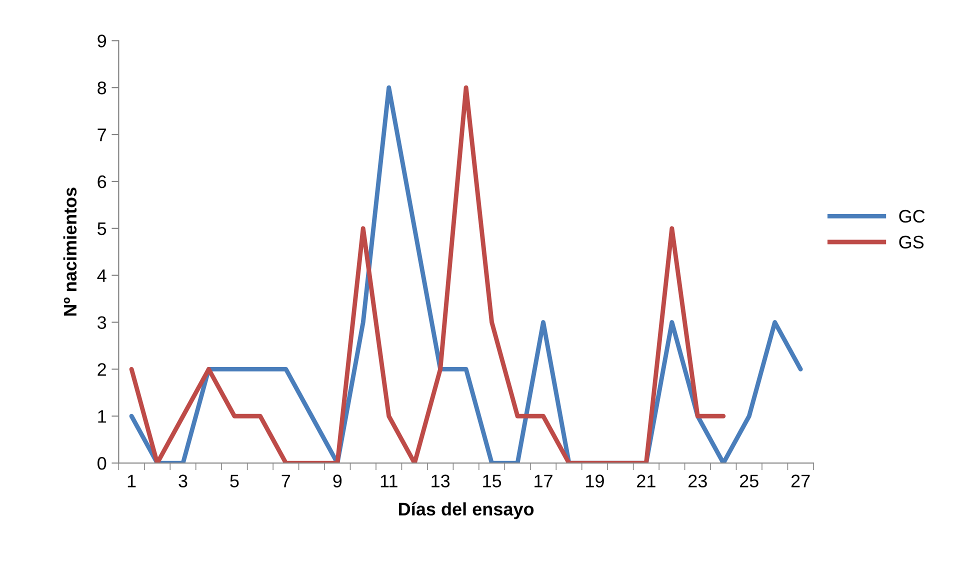 This screenshot has height=581, width=957. I want to click on y-tick-label: 5, so click(102, 229).